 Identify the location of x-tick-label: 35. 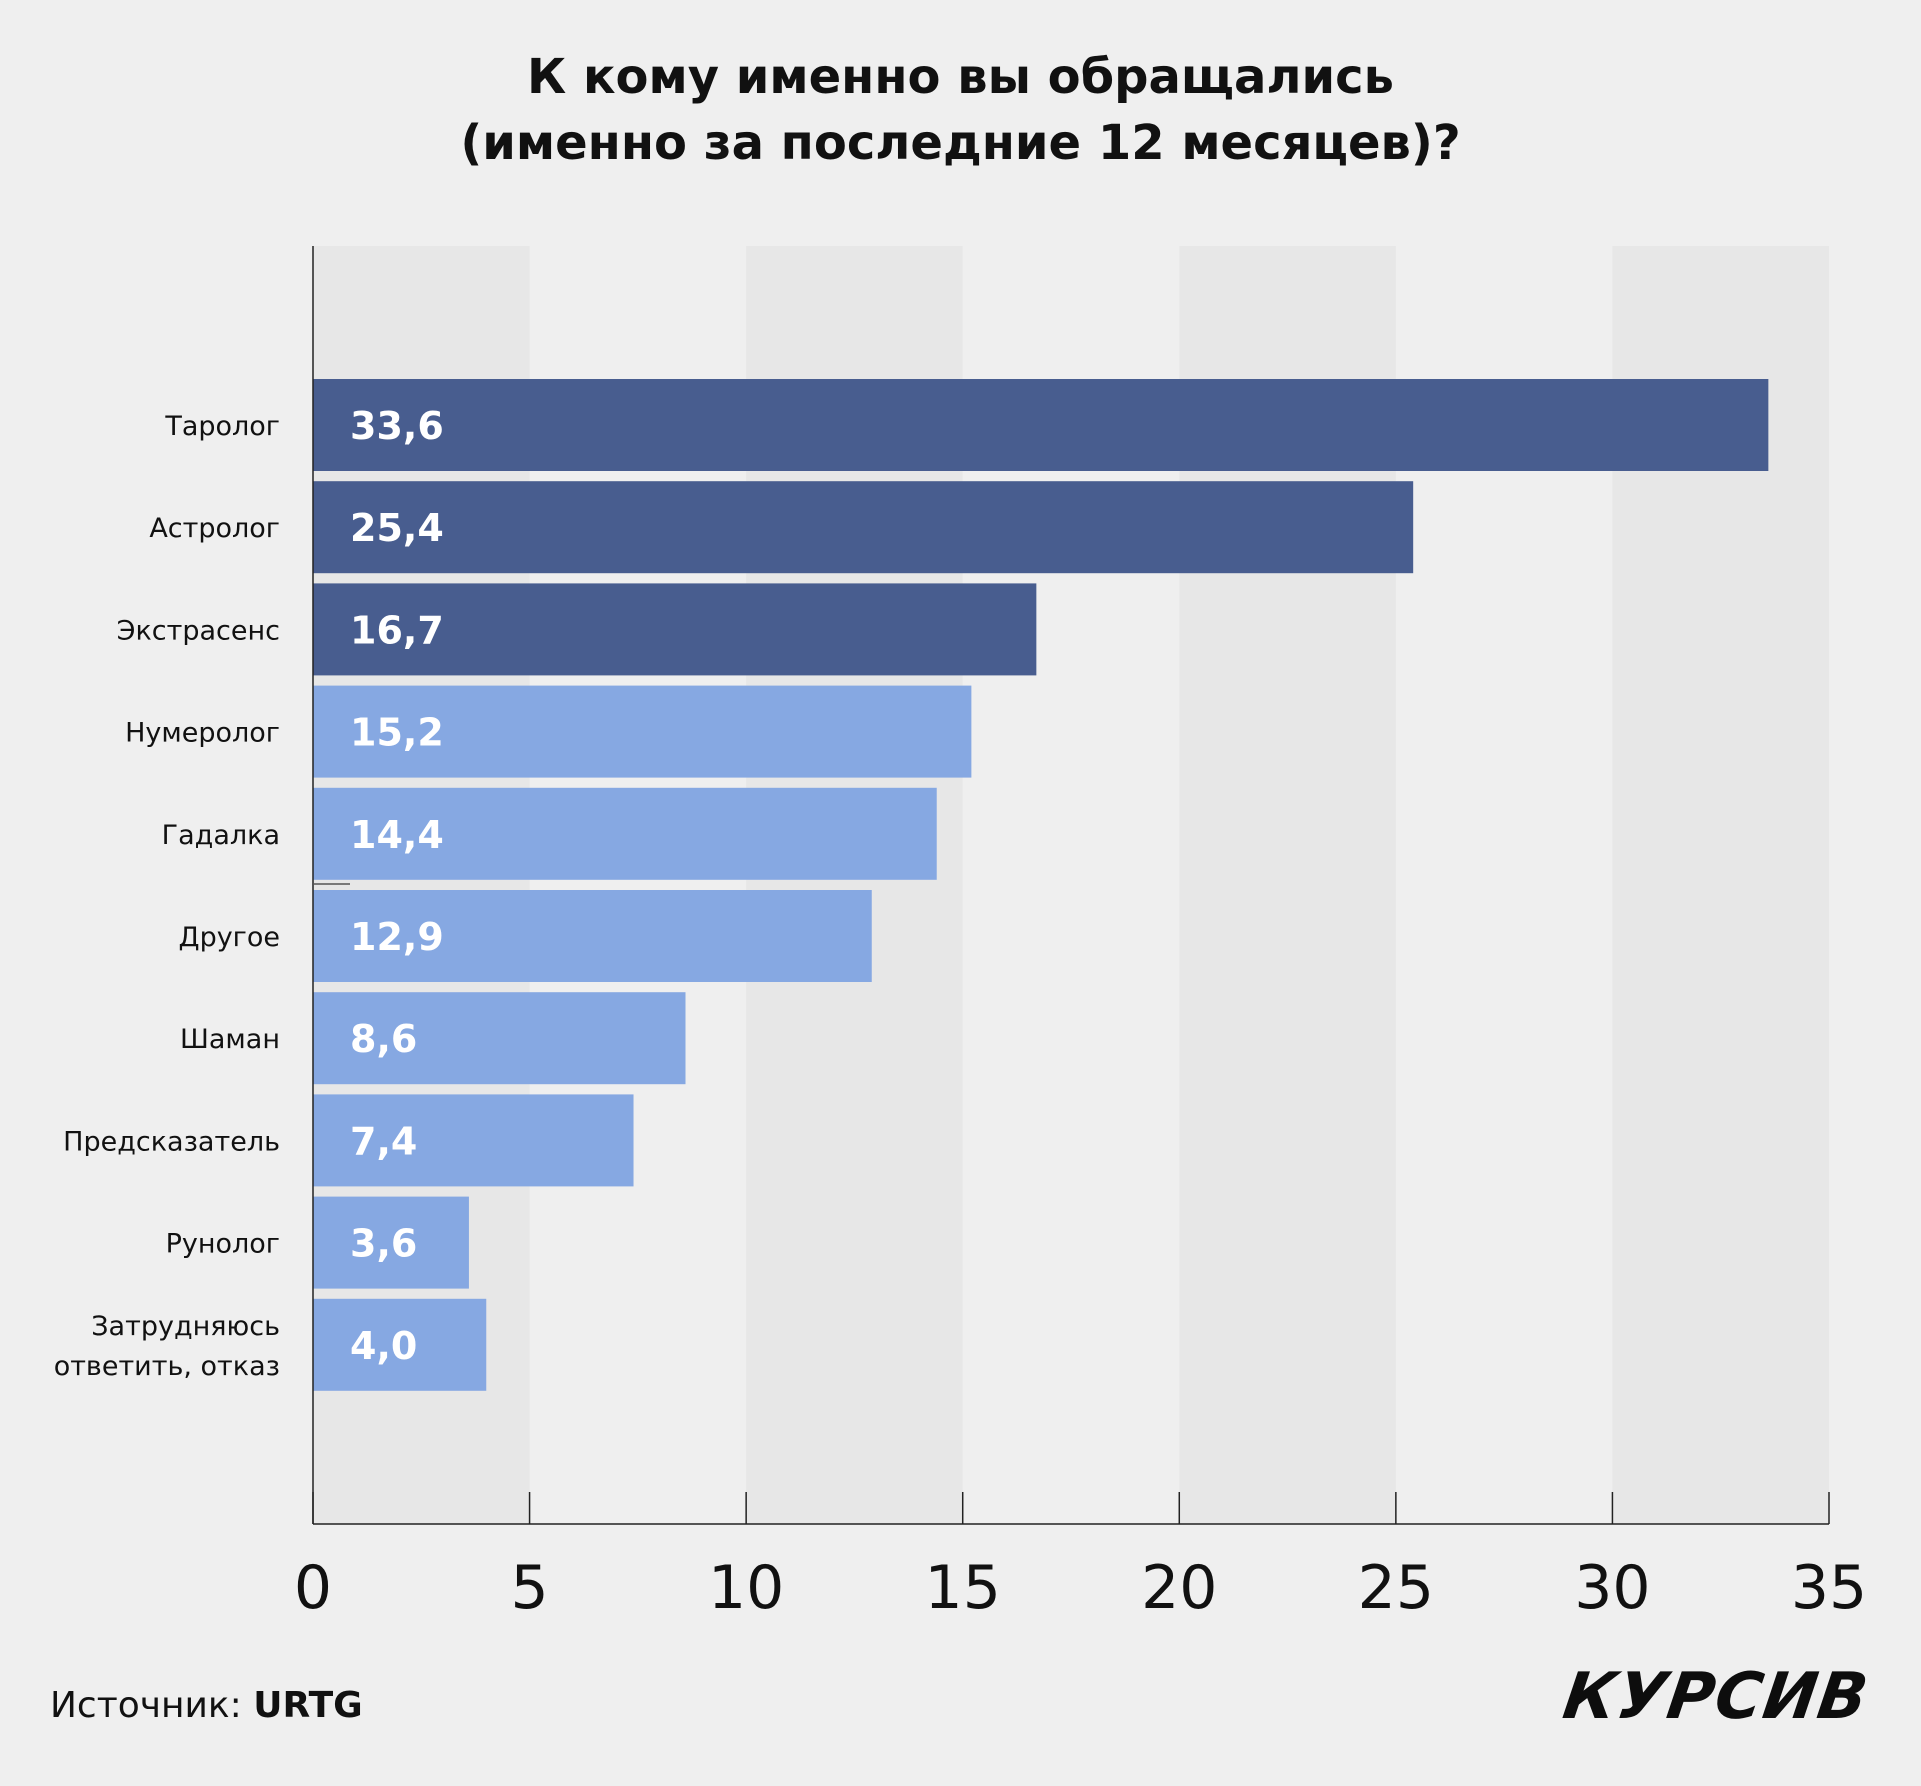
(1829, 1588).